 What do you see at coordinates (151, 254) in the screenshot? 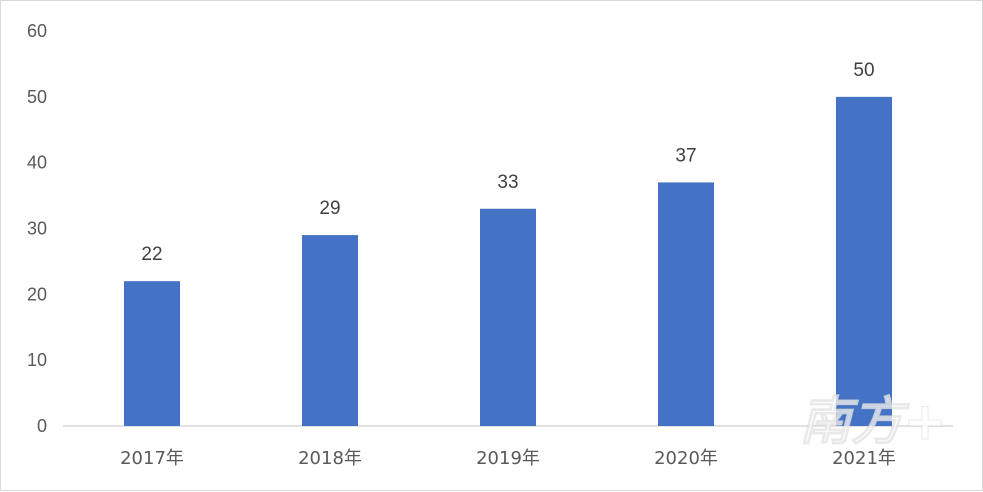
I see `data-label: 22` at bounding box center [151, 254].